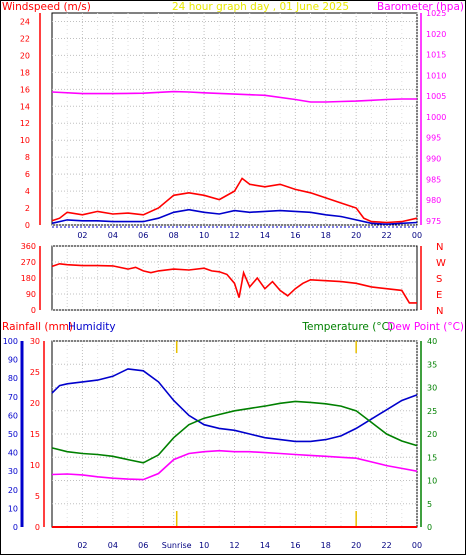  I want to click on y2-tick-label: 980, so click(433, 200).